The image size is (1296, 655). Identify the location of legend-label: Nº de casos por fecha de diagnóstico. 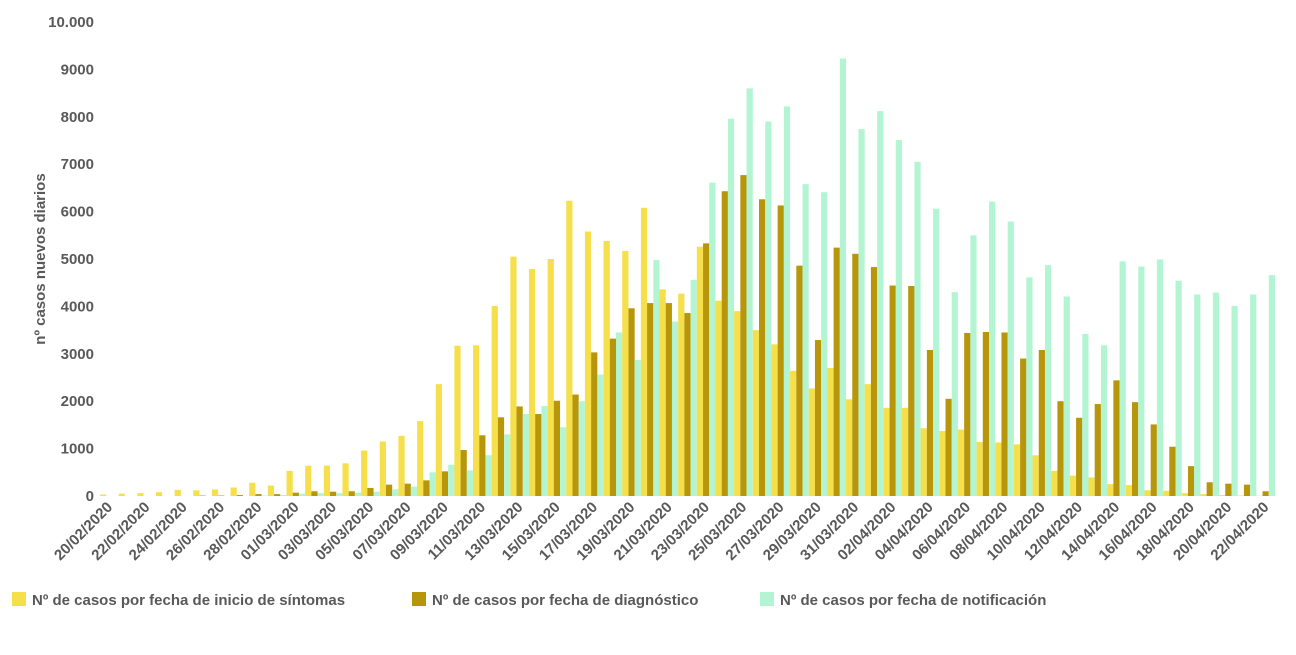
(565, 600).